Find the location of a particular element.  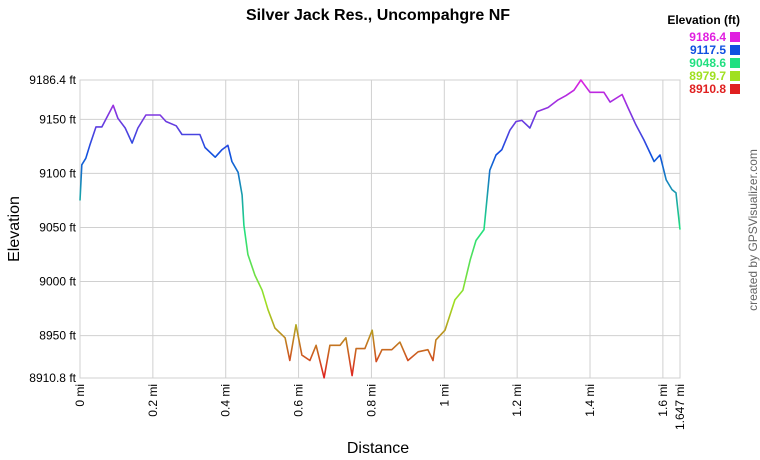

y-tick-label: 8910.8 ft is located at coordinates (52, 378).